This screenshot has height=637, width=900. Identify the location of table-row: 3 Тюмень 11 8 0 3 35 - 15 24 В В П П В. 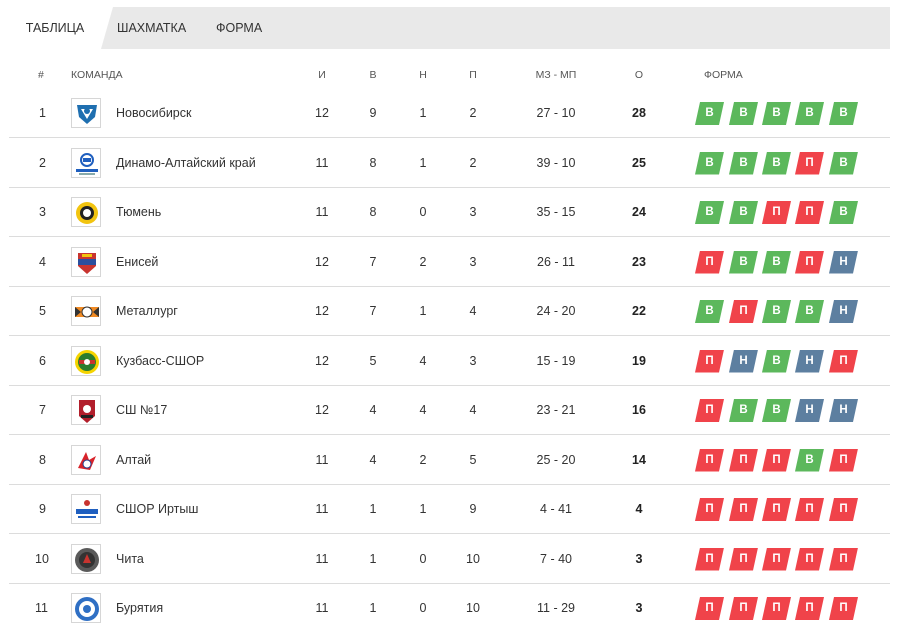
(449, 212).